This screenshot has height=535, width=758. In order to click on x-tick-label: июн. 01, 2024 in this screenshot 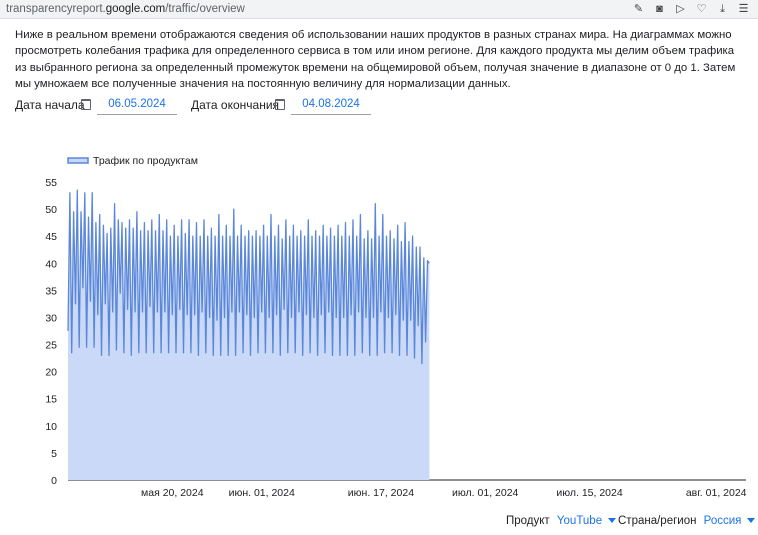, I will do `click(262, 493)`.